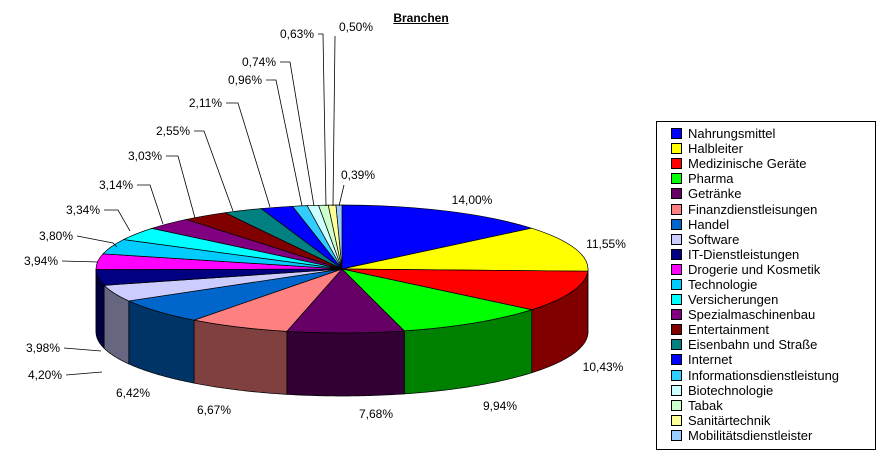 The height and width of the screenshot is (458, 880). Describe the element at coordinates (714, 239) in the screenshot. I see `legend-label: Software` at that location.